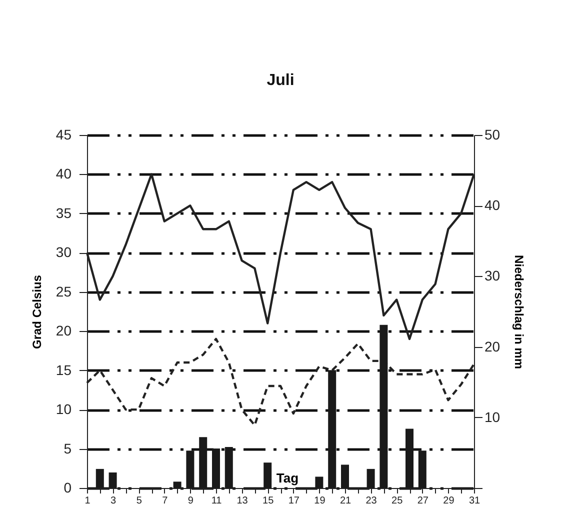  I want to click on y2-tick-label: 40, so click(492, 205).